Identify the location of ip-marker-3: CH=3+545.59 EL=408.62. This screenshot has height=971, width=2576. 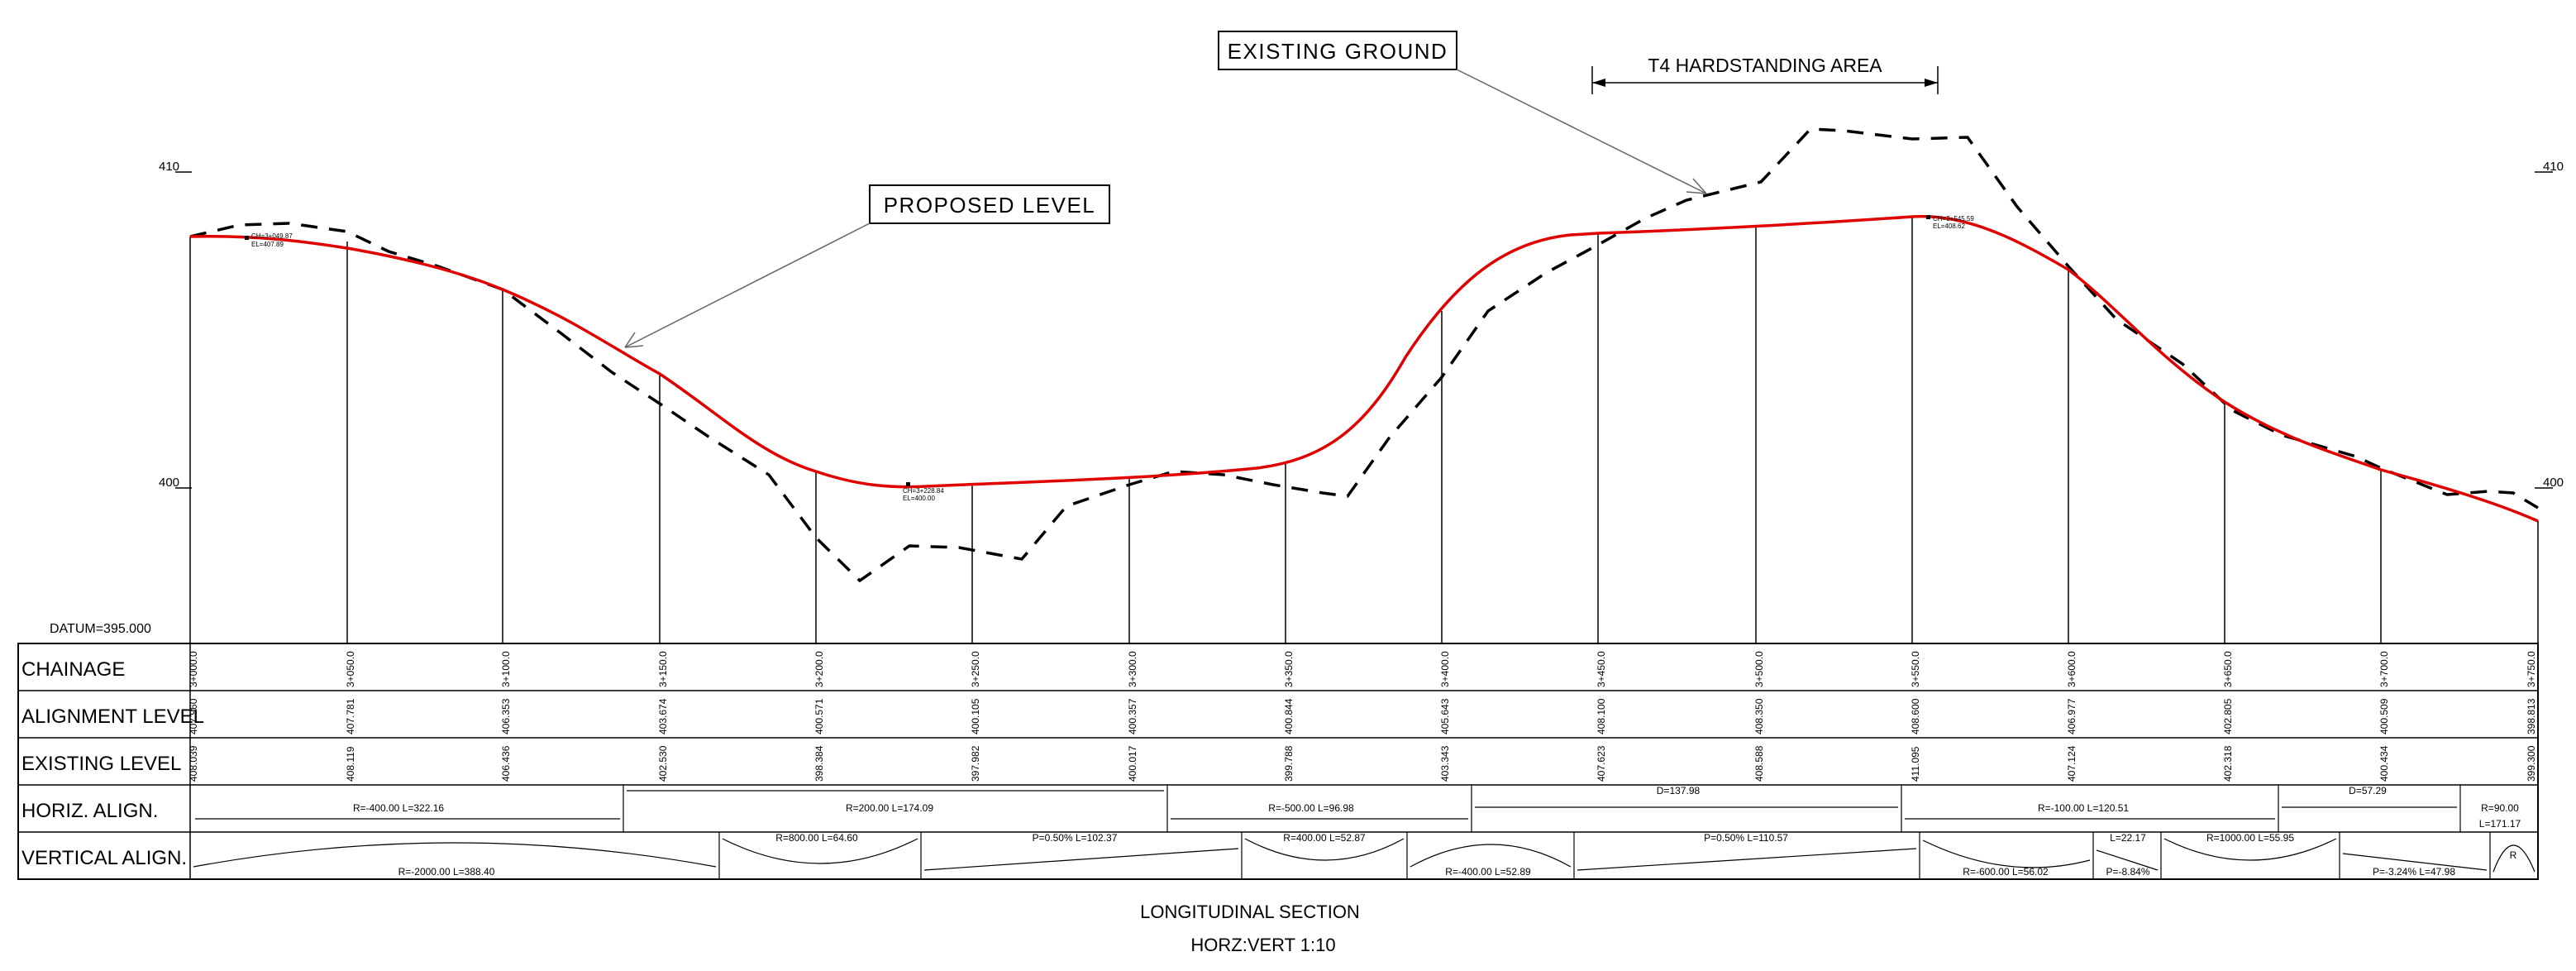
(1950, 222).